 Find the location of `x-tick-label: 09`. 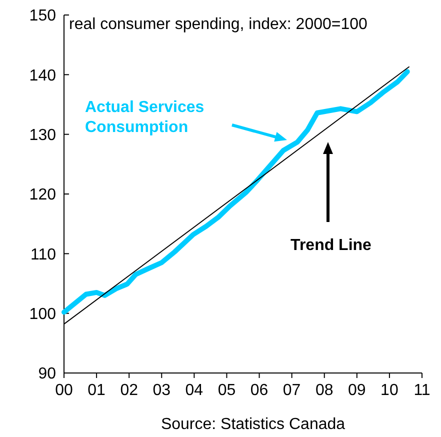

x-tick-label: 09 is located at coordinates (357, 390).